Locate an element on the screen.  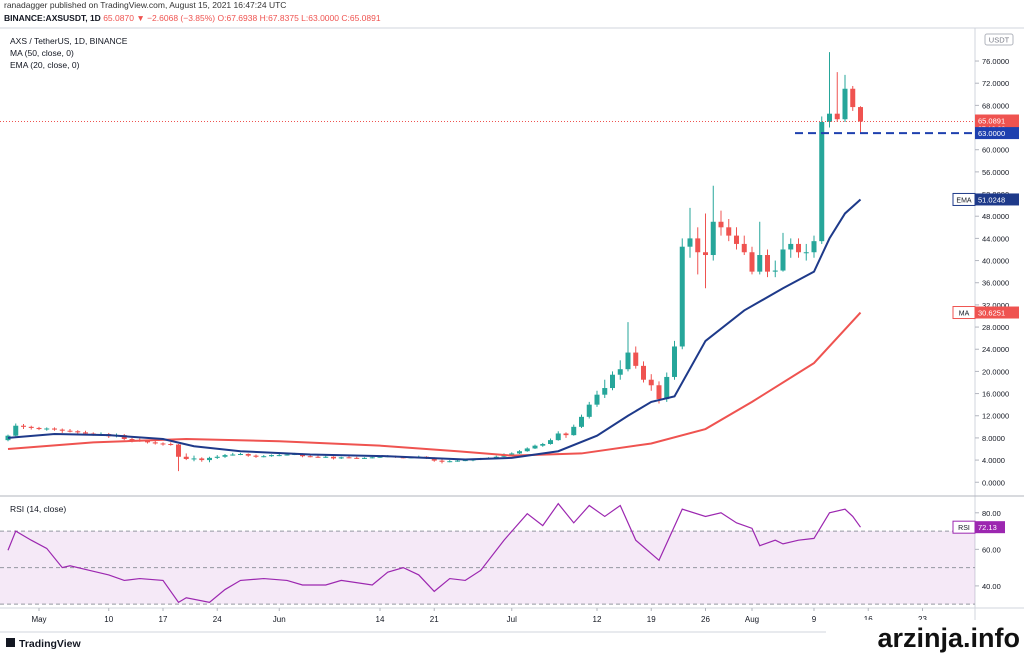
currency: USDT is located at coordinates (999, 40).